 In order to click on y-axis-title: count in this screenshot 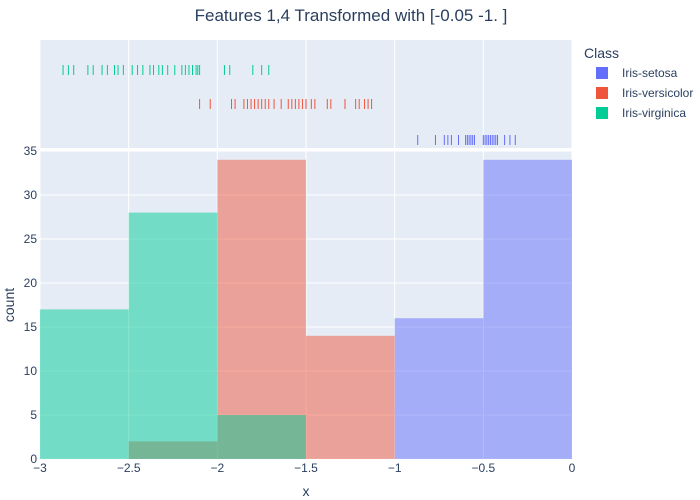, I will do `click(9, 305)`.